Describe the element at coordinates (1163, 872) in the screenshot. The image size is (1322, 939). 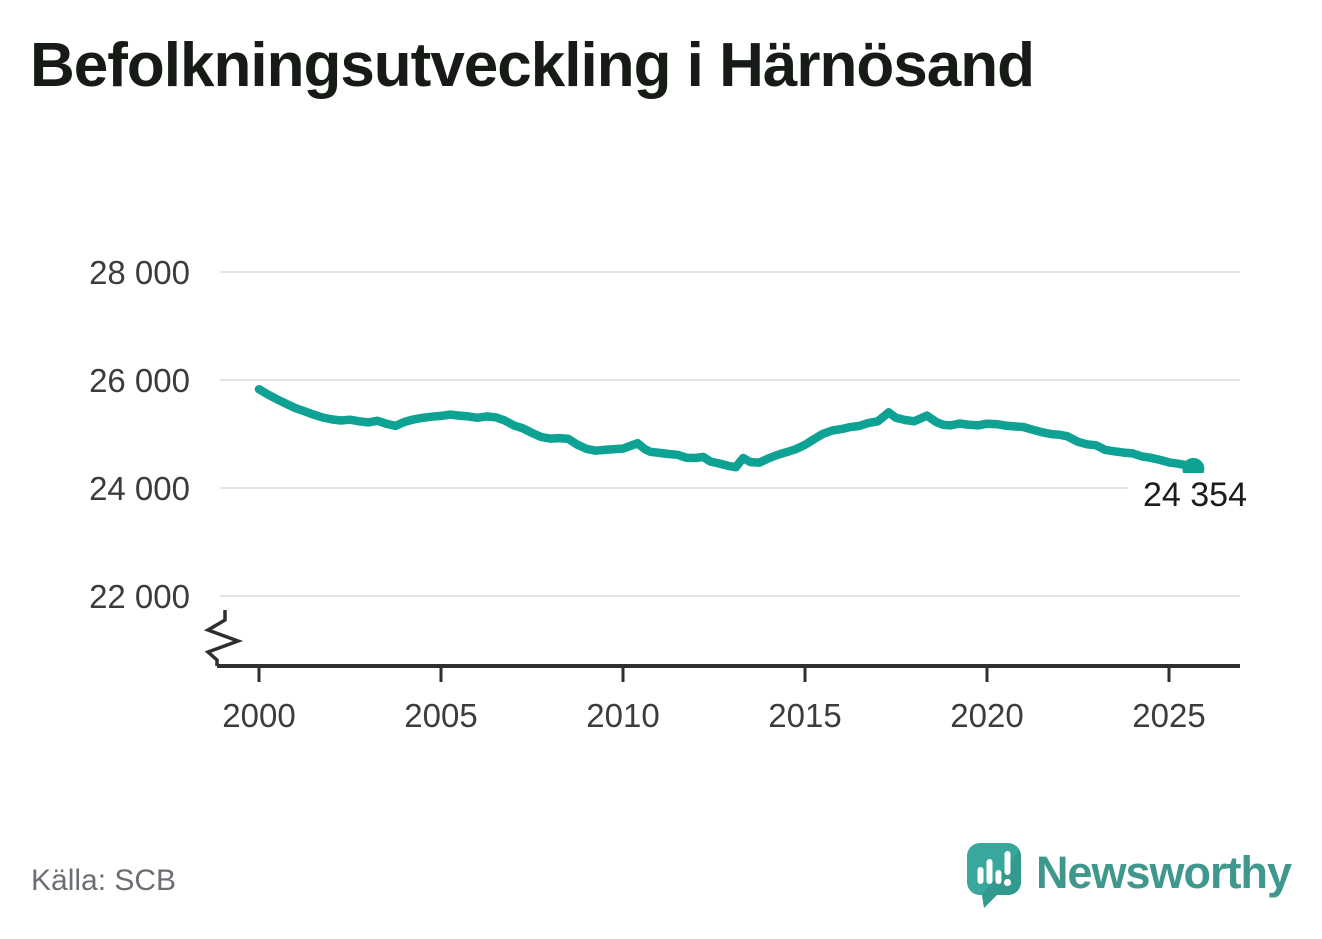
I see `newsworthy-logo-text: Newsworthy` at that location.